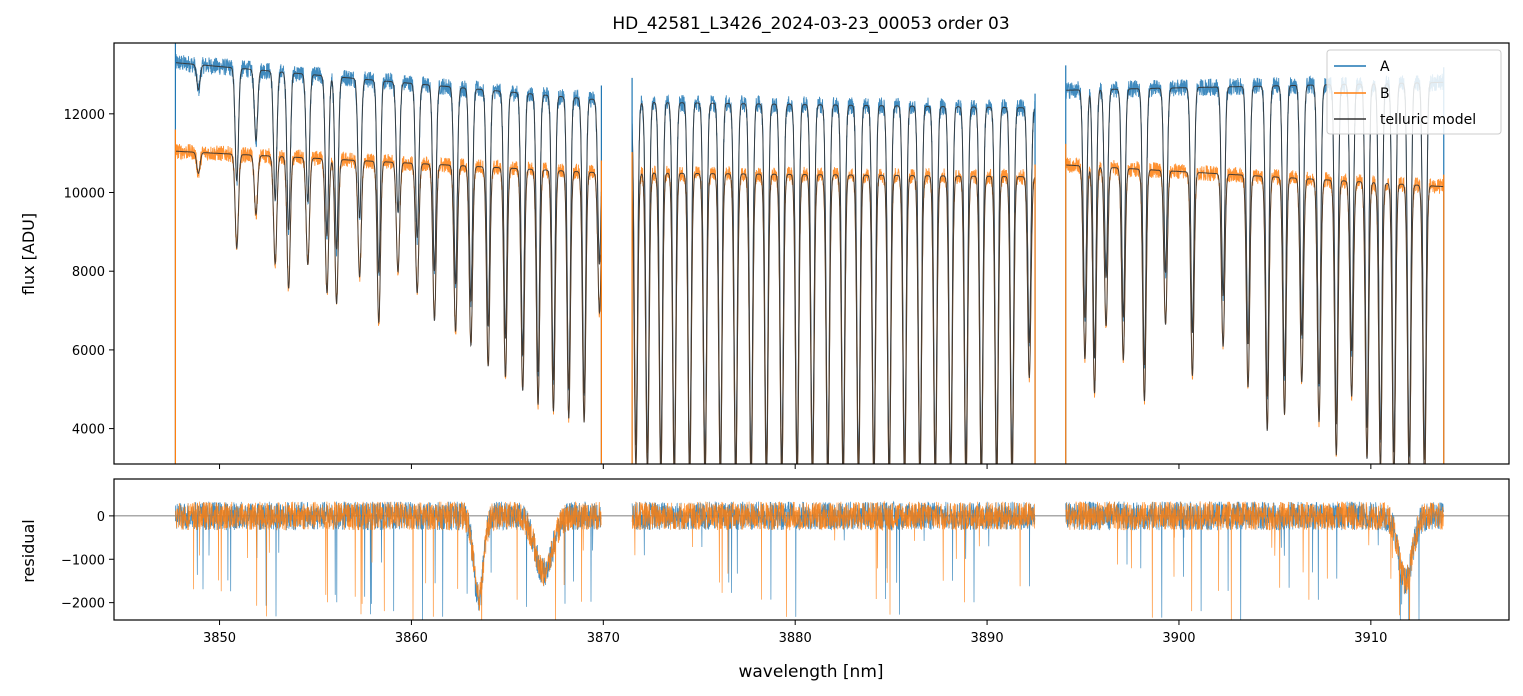  I want to click on flux-y-axis-label: flux [ADU], so click(28, 254).